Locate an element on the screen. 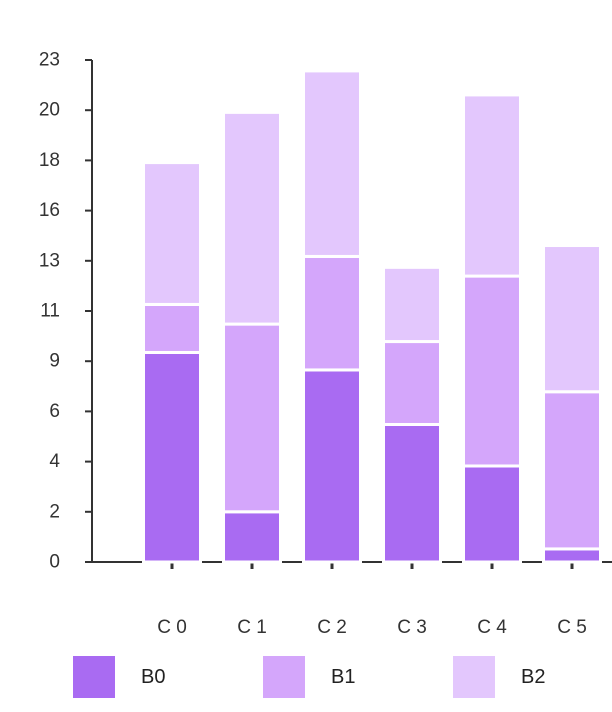 The image size is (612, 712). x-tick-label: C 4 is located at coordinates (492, 627).